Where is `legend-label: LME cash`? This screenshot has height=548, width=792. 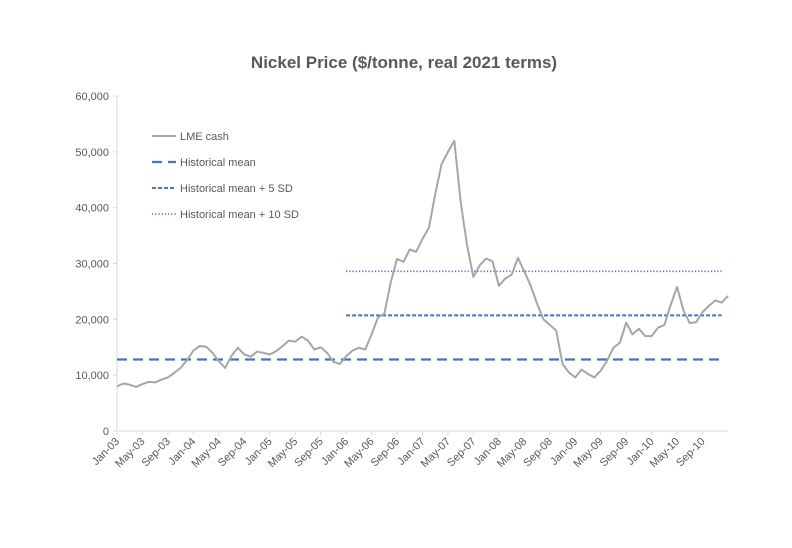
legend-label: LME cash is located at coordinates (204, 137).